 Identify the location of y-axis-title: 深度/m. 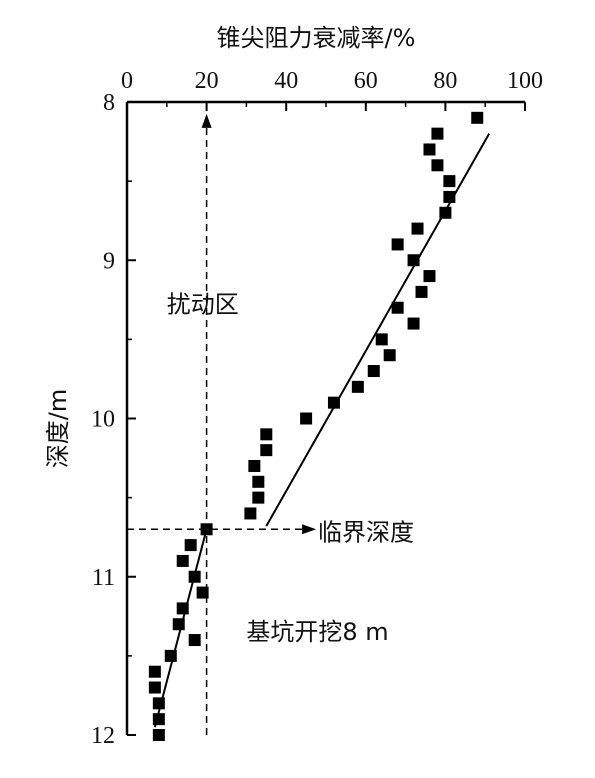
(58, 428).